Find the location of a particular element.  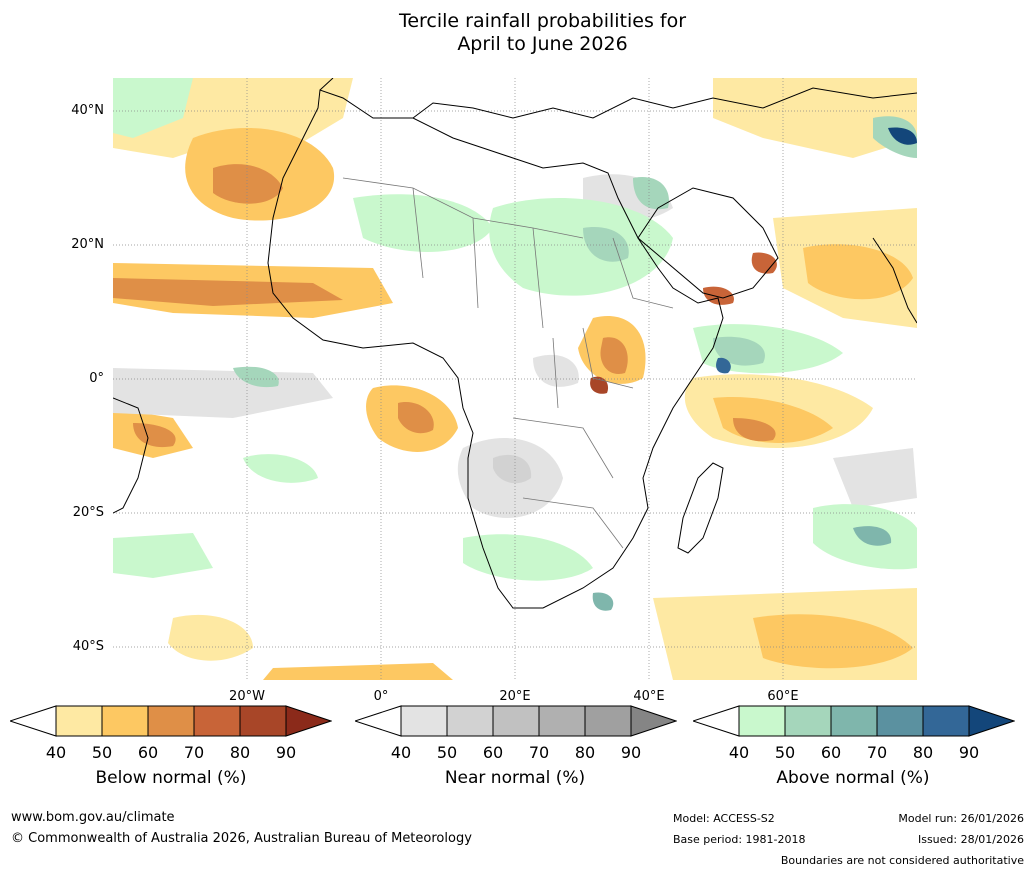

lat-label-0: 0° is located at coordinates (96, 378).